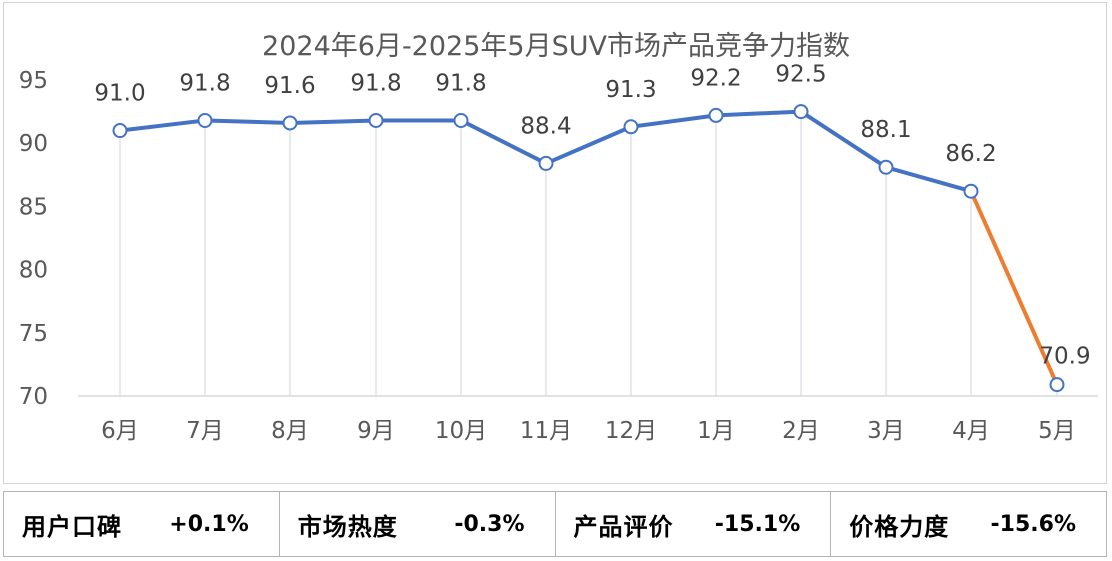  What do you see at coordinates (72, 526) in the screenshot?
I see `metric-label: 用户口碑` at bounding box center [72, 526].